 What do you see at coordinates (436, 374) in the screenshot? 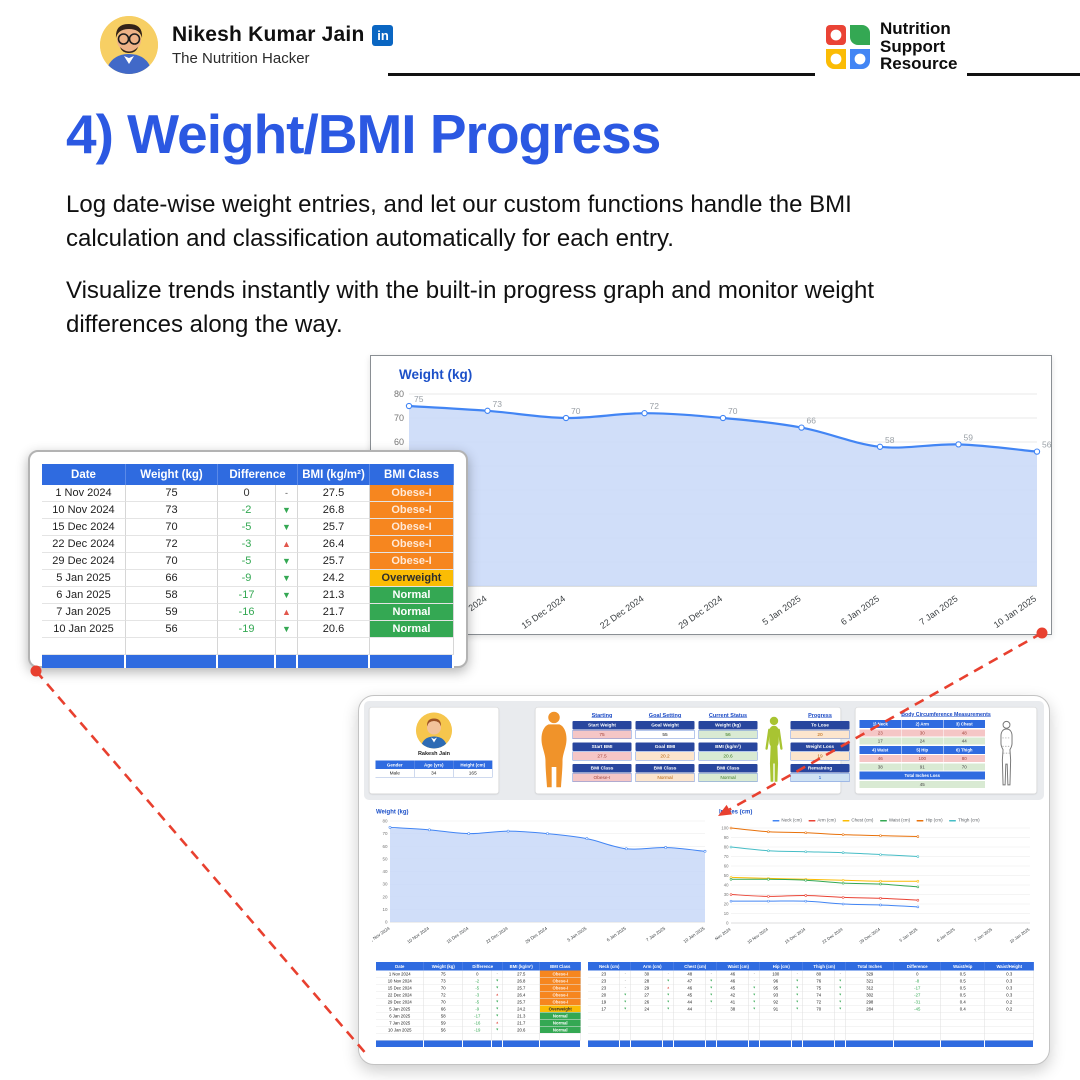
I see `chart-title: Weight (kg)` at bounding box center [436, 374].